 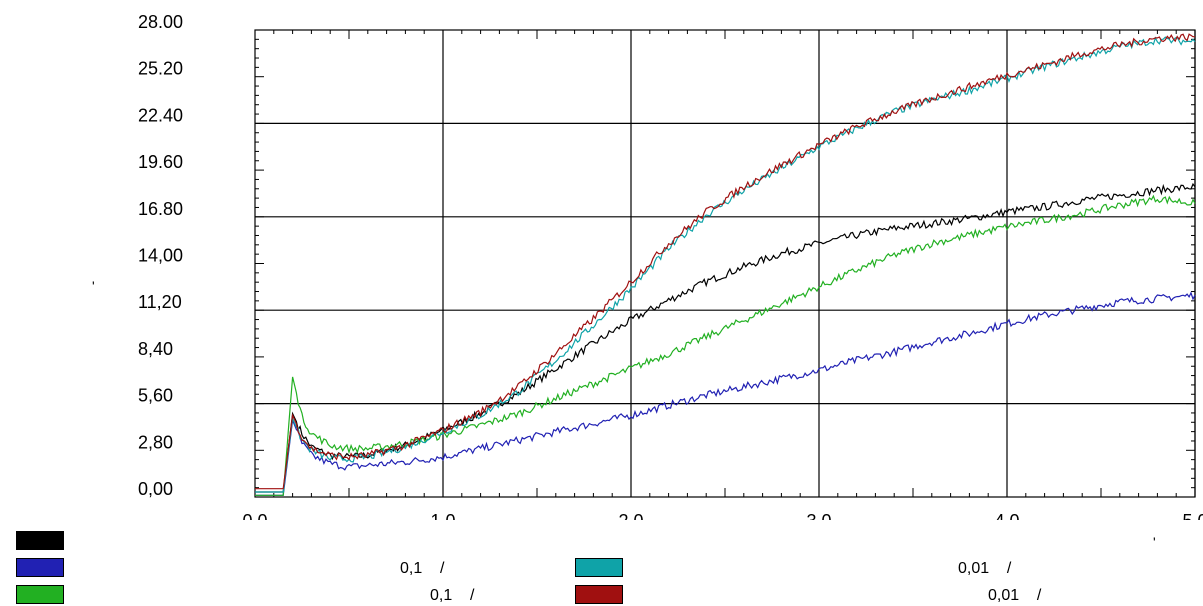 What do you see at coordinates (155, 442) in the screenshot?
I see `y-tick-label: 2,80` at bounding box center [155, 442].